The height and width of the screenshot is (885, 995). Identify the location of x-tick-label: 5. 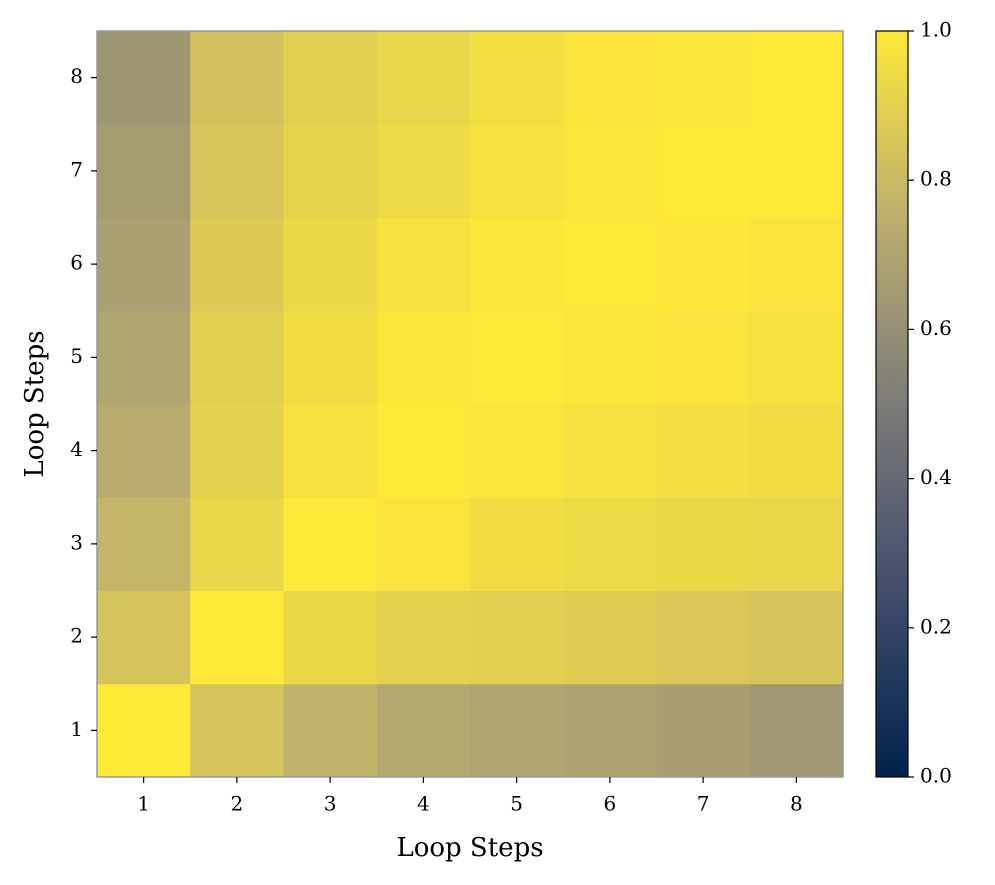
(516, 804).